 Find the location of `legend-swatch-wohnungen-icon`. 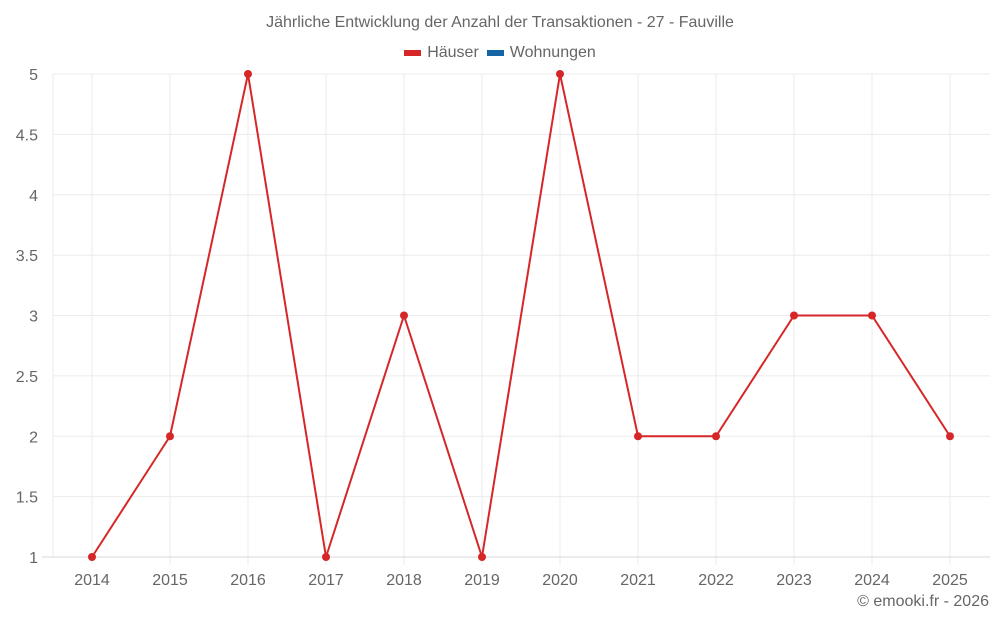

legend-swatch-wohnungen-icon is located at coordinates (495, 53).